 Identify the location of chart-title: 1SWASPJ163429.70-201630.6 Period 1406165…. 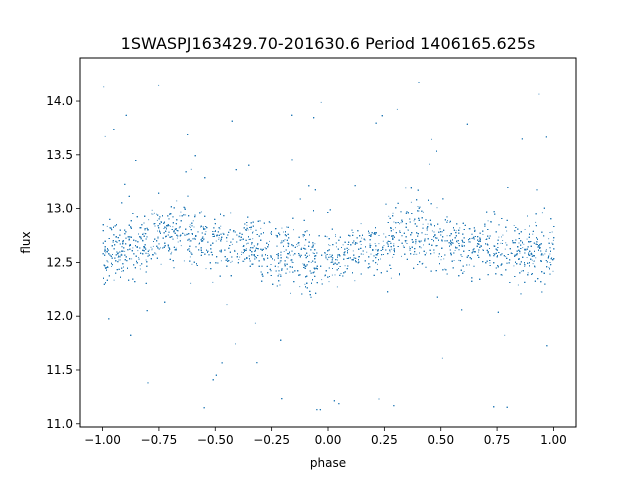
(328, 43).